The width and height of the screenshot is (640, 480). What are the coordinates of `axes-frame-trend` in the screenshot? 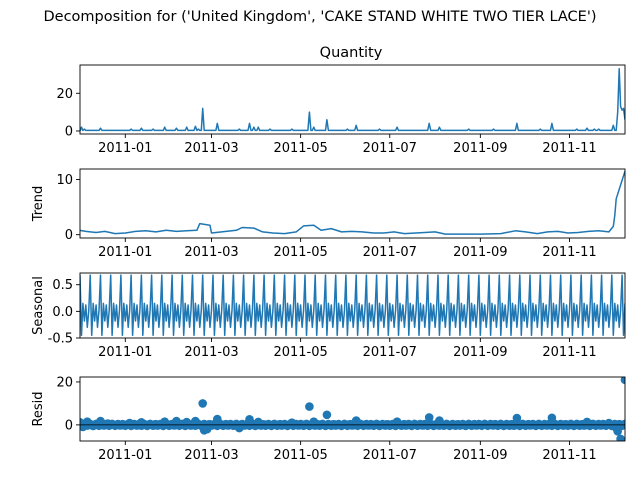 It's located at (352, 203).